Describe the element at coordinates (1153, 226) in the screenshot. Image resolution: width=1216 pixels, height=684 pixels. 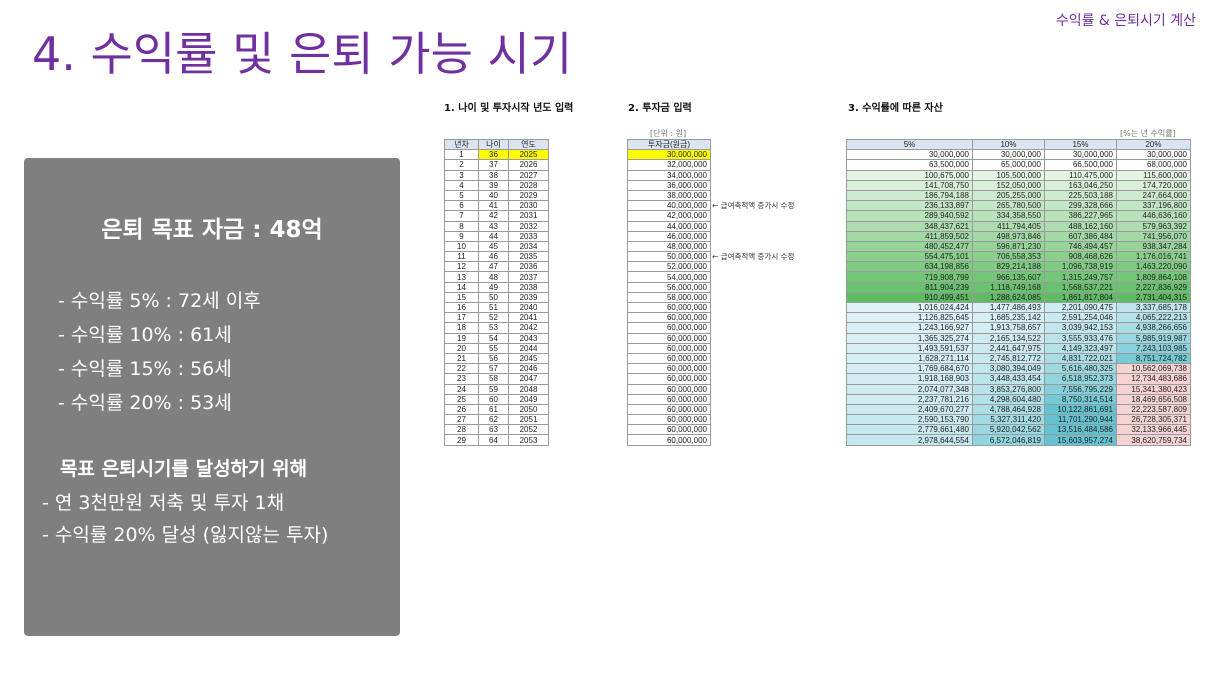
I see `asset-cell: 579,963,392` at that location.